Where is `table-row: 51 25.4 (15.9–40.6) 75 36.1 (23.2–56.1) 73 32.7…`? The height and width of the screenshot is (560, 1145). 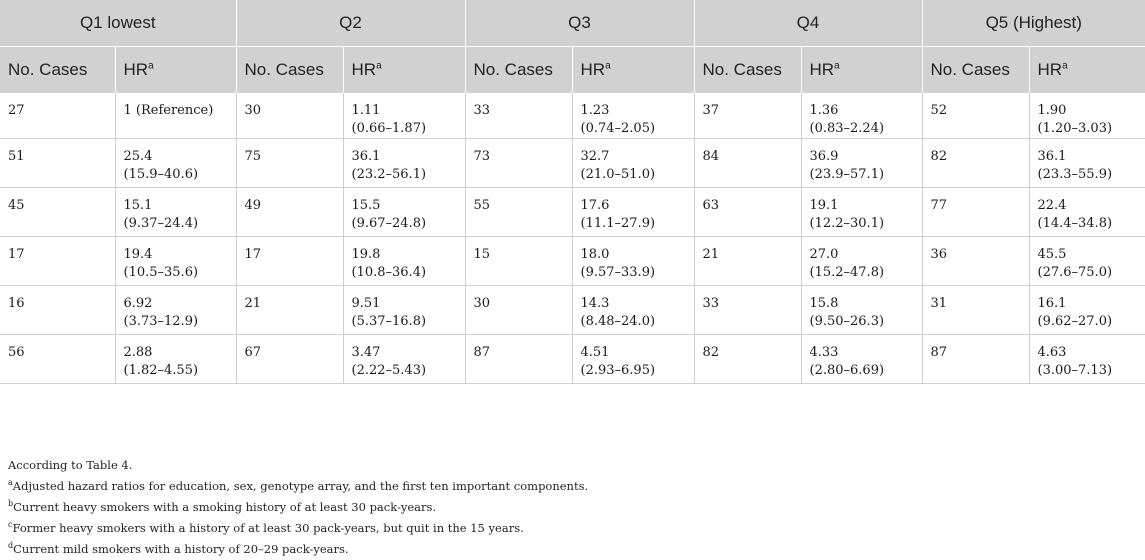 table-row: 51 25.4 (15.9–40.6) 75 36.1 (23.2–56.1) 73 32.7… is located at coordinates (572, 163).